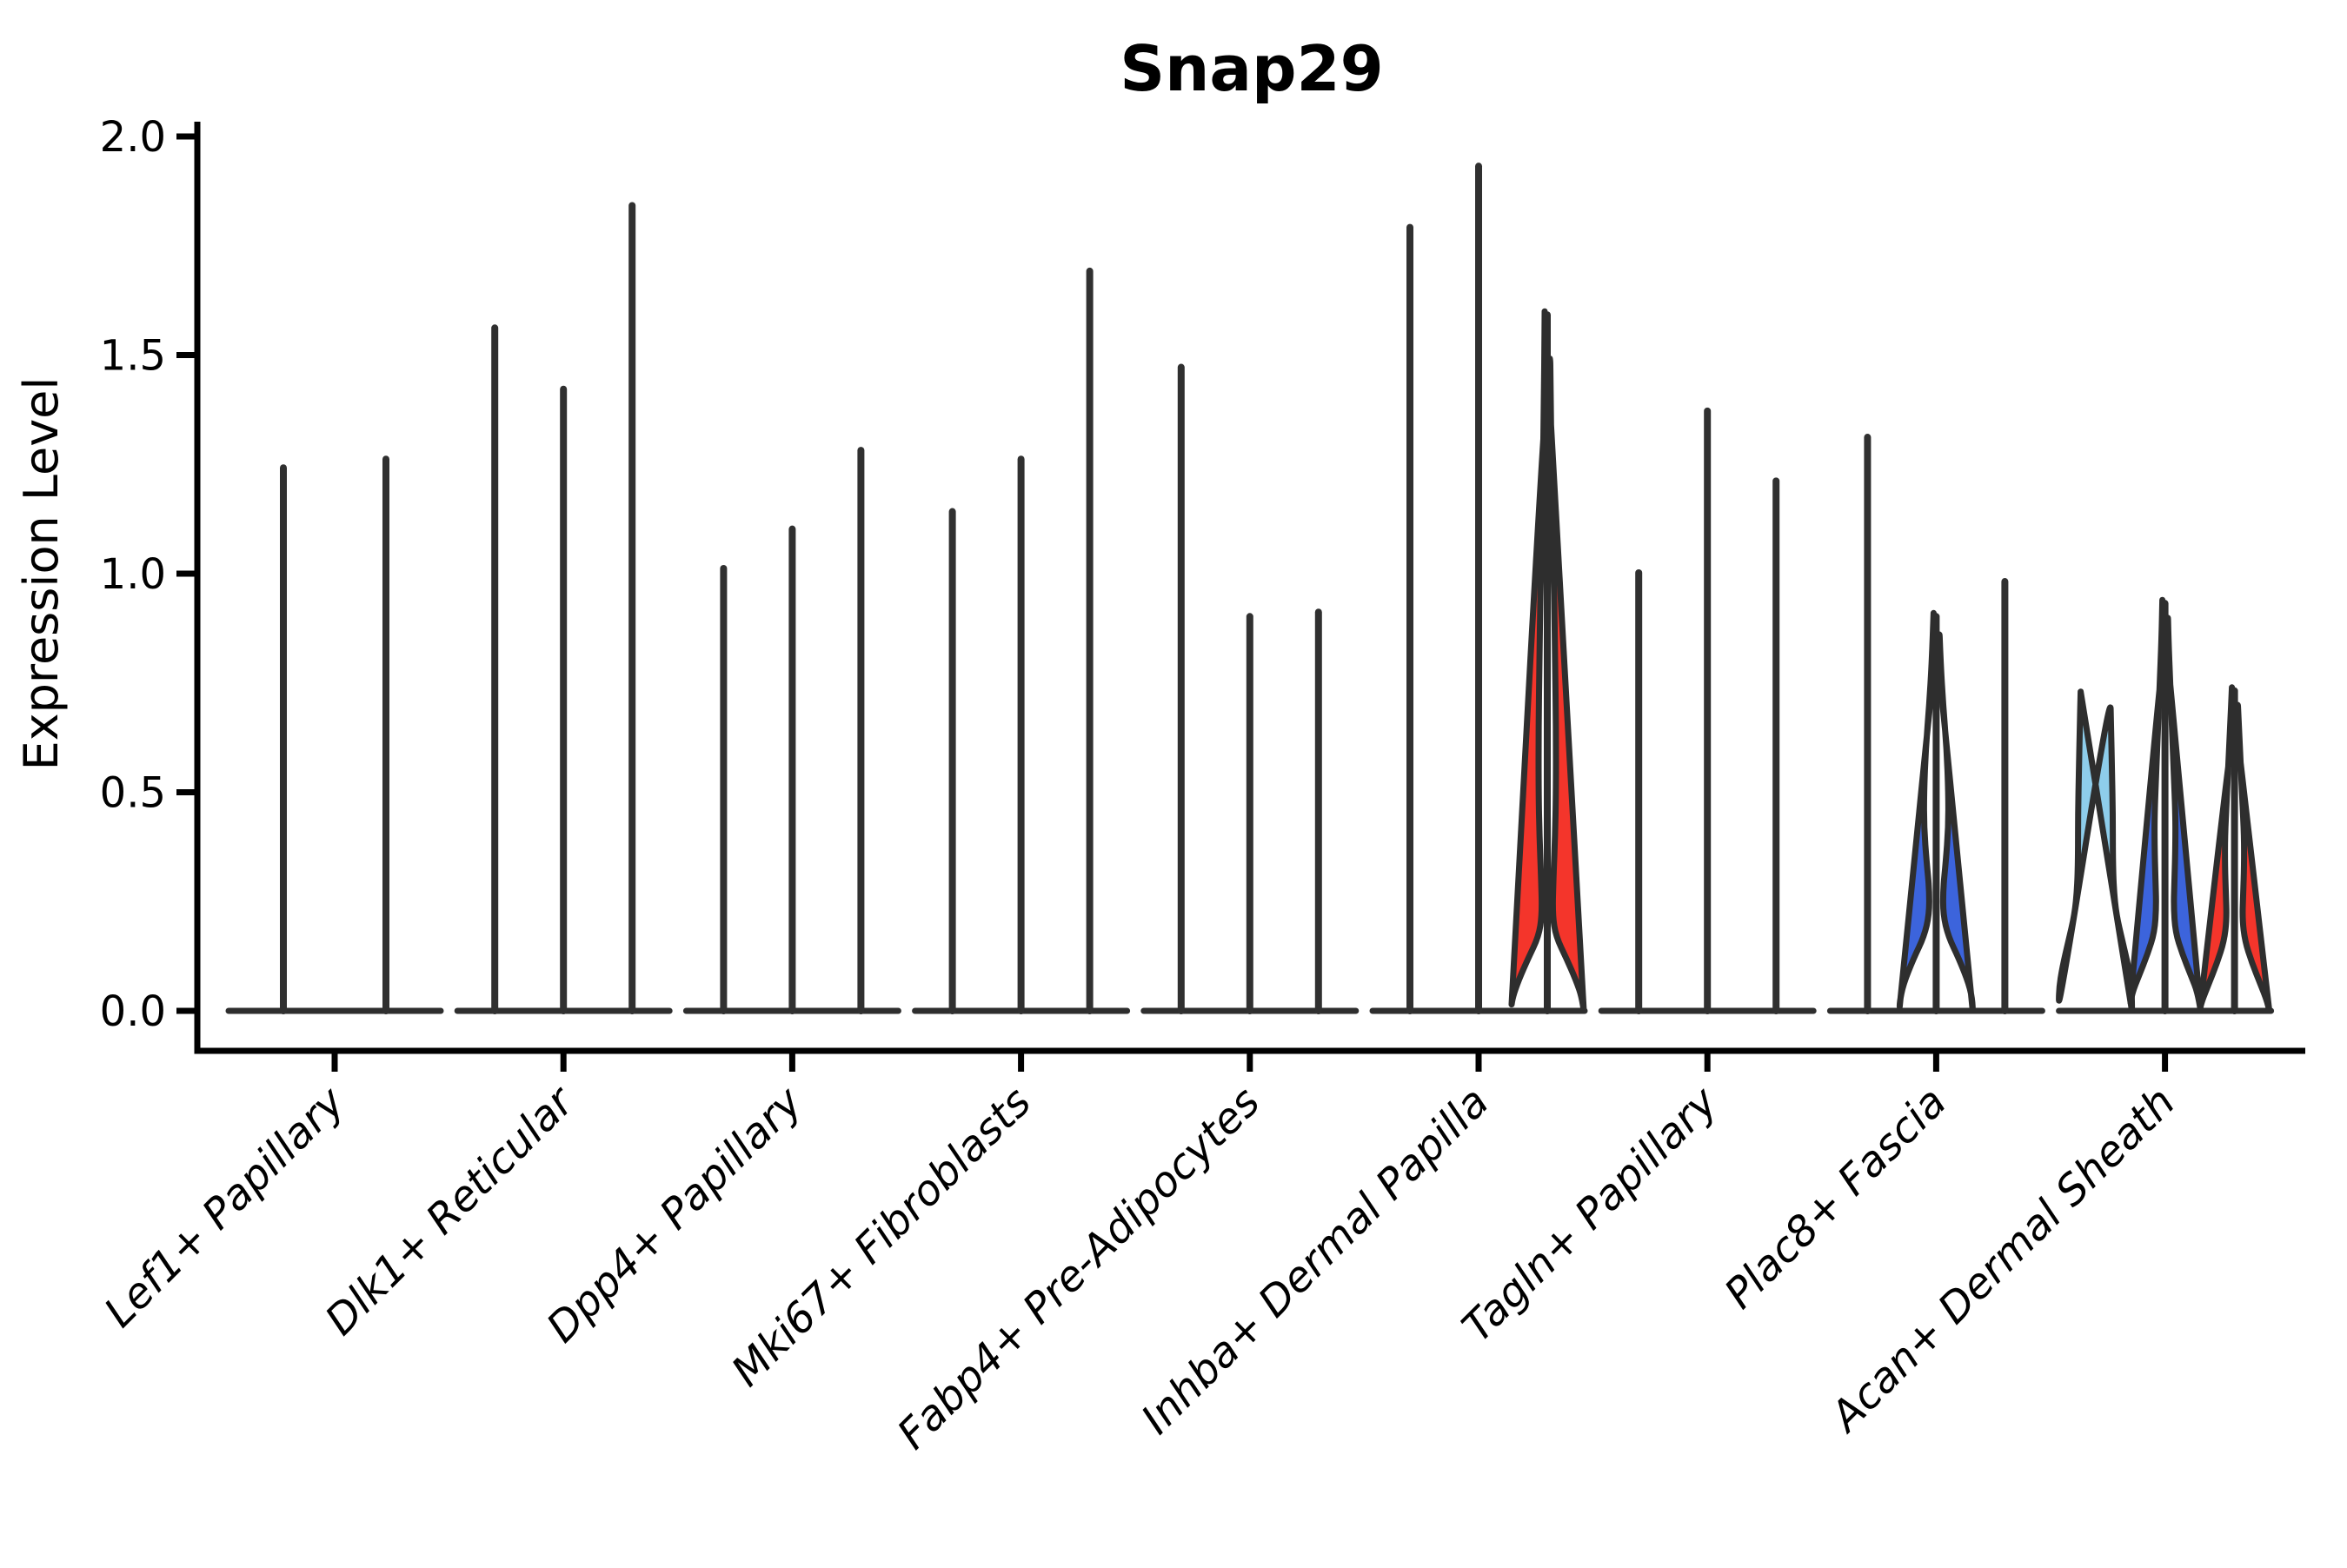  I want to click on x-tick-label: Lef1+ Papillary, so click(225, 1207).